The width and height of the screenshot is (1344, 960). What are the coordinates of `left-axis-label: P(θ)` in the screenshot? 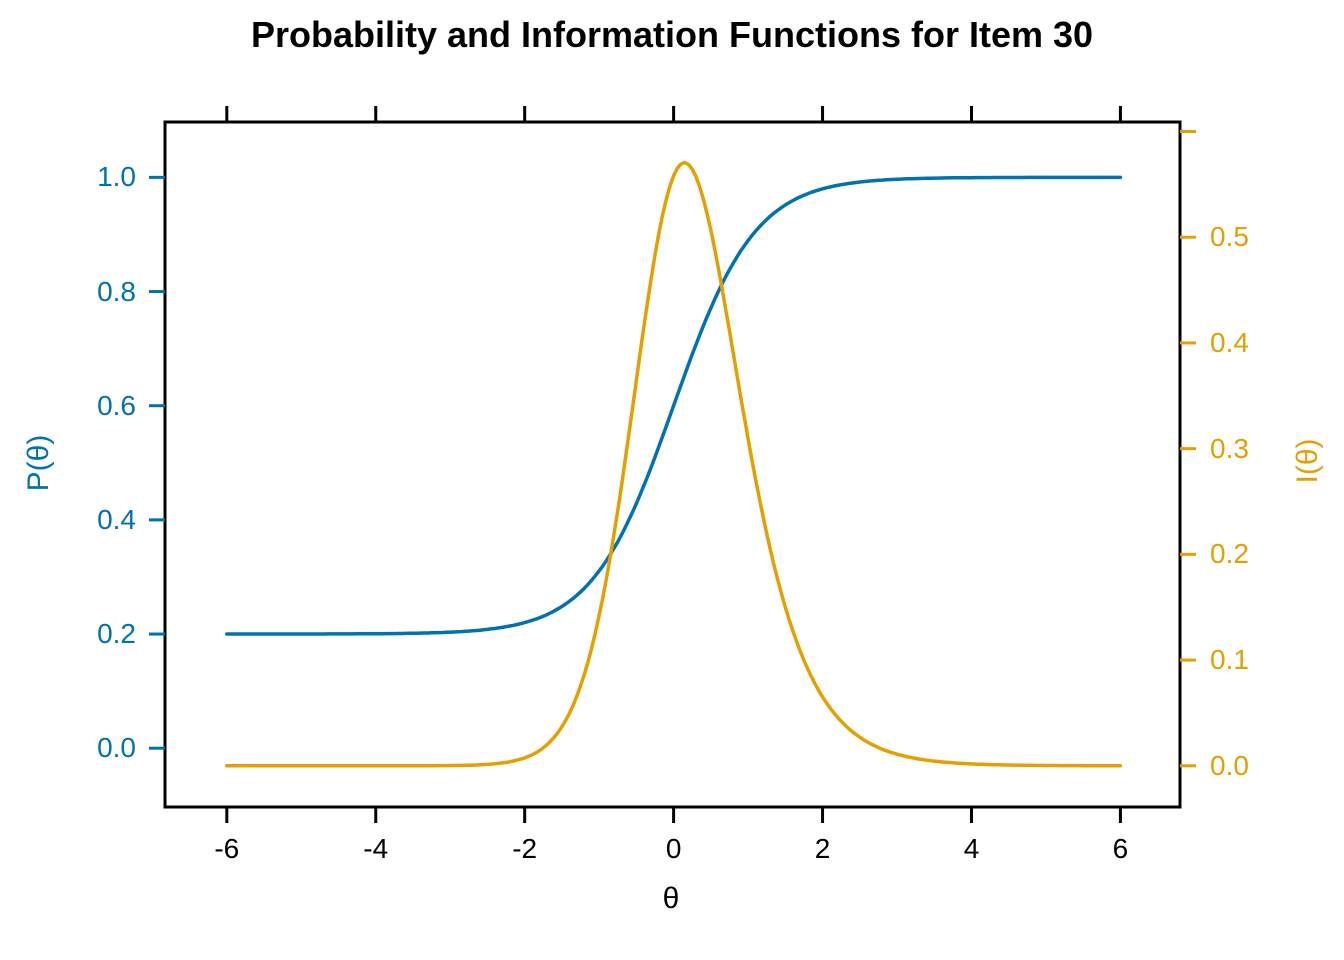 It's located at (38, 463).